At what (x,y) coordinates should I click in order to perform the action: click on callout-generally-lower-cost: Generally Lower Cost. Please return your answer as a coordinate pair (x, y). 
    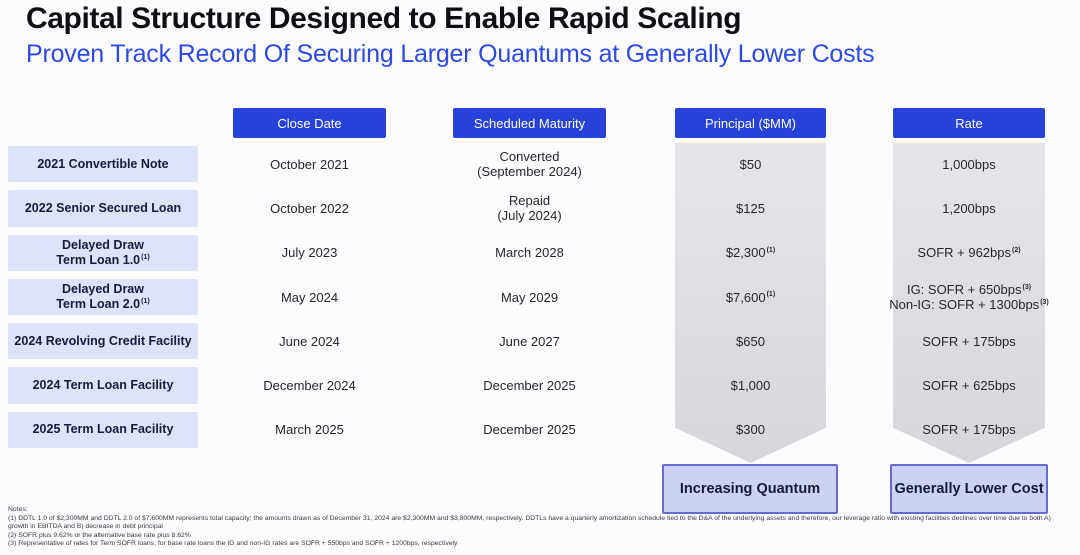
    Looking at the image, I should click on (969, 489).